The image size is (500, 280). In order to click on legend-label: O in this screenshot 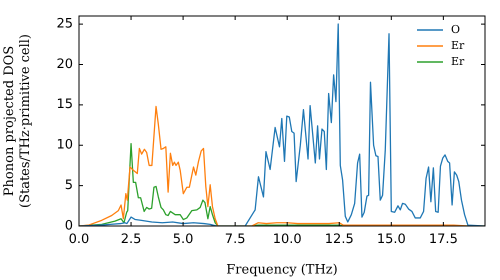, I will do `click(455, 29)`.